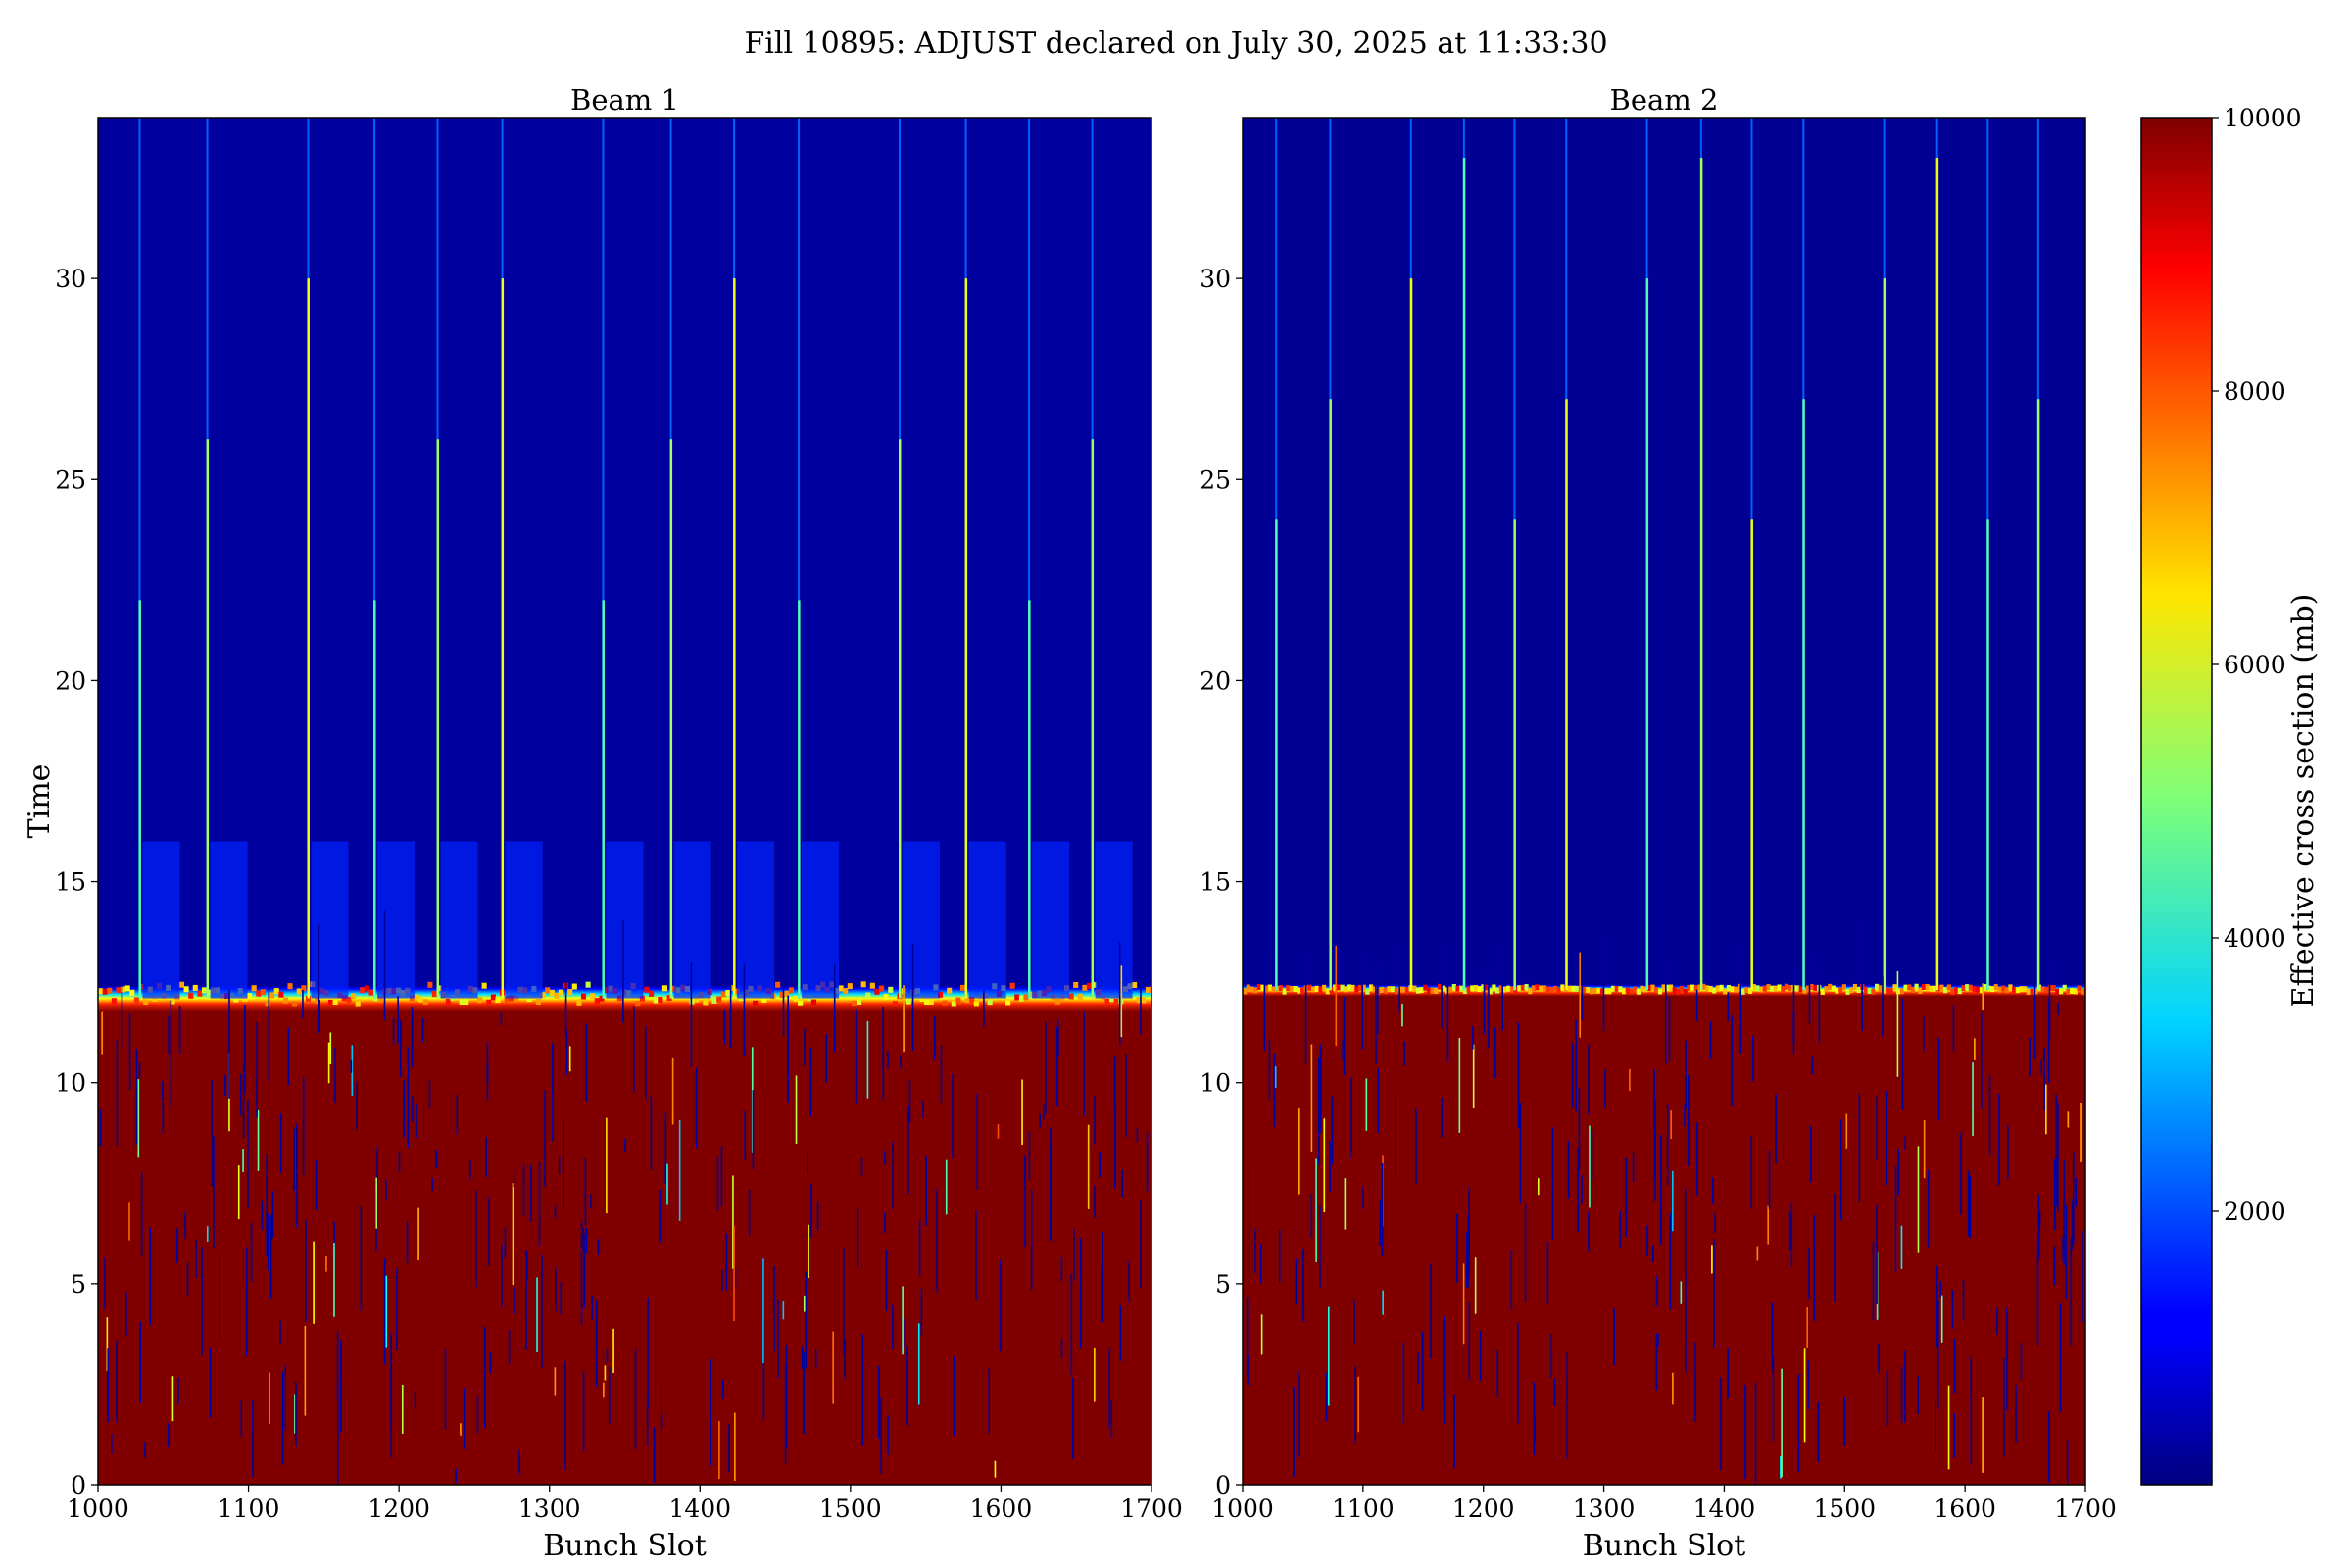 The image size is (2352, 1568). What do you see at coordinates (1242, 1508) in the screenshot?
I see `x-tick-label: 1000` at bounding box center [1242, 1508].